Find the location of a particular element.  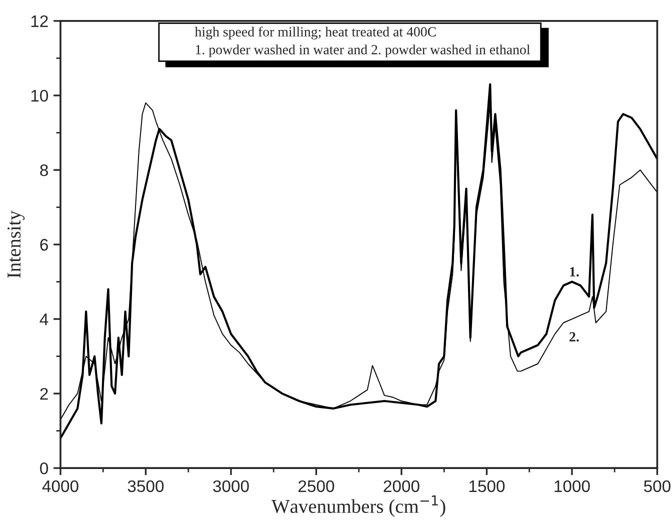

y-axis-title: Intensity is located at coordinates (16, 244).